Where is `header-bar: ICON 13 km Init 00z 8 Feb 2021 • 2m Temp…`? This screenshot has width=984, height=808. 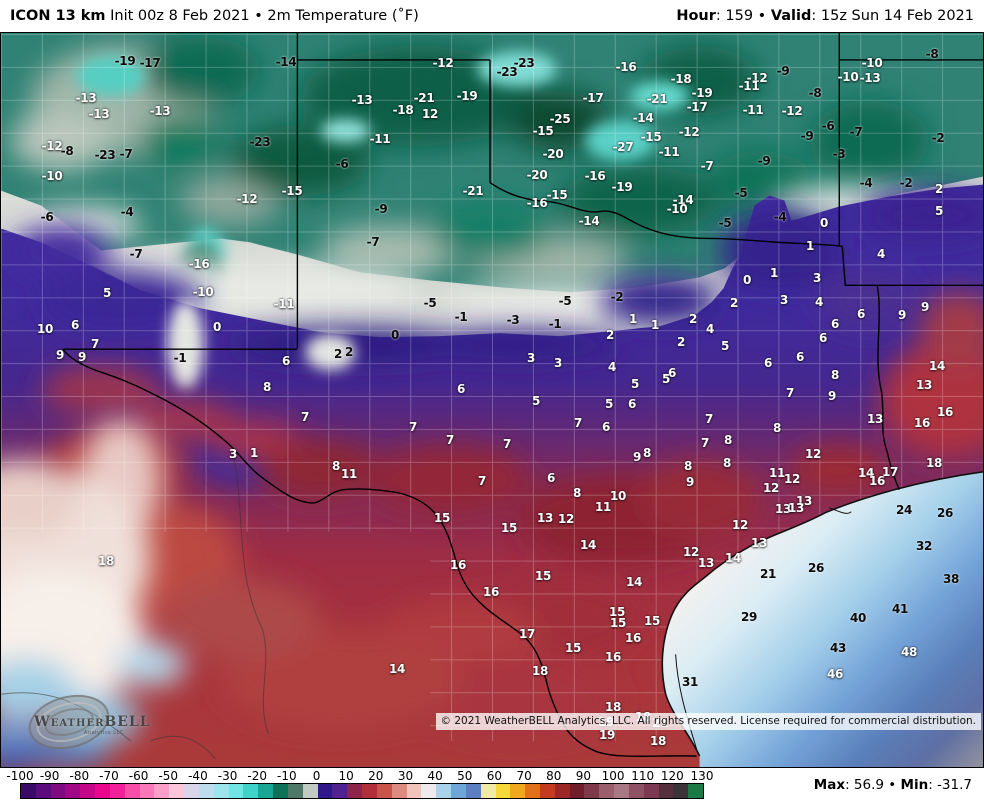
header-bar: ICON 13 km Init 00z 8 Feb 2021 • 2m Temp… is located at coordinates (492, 16).